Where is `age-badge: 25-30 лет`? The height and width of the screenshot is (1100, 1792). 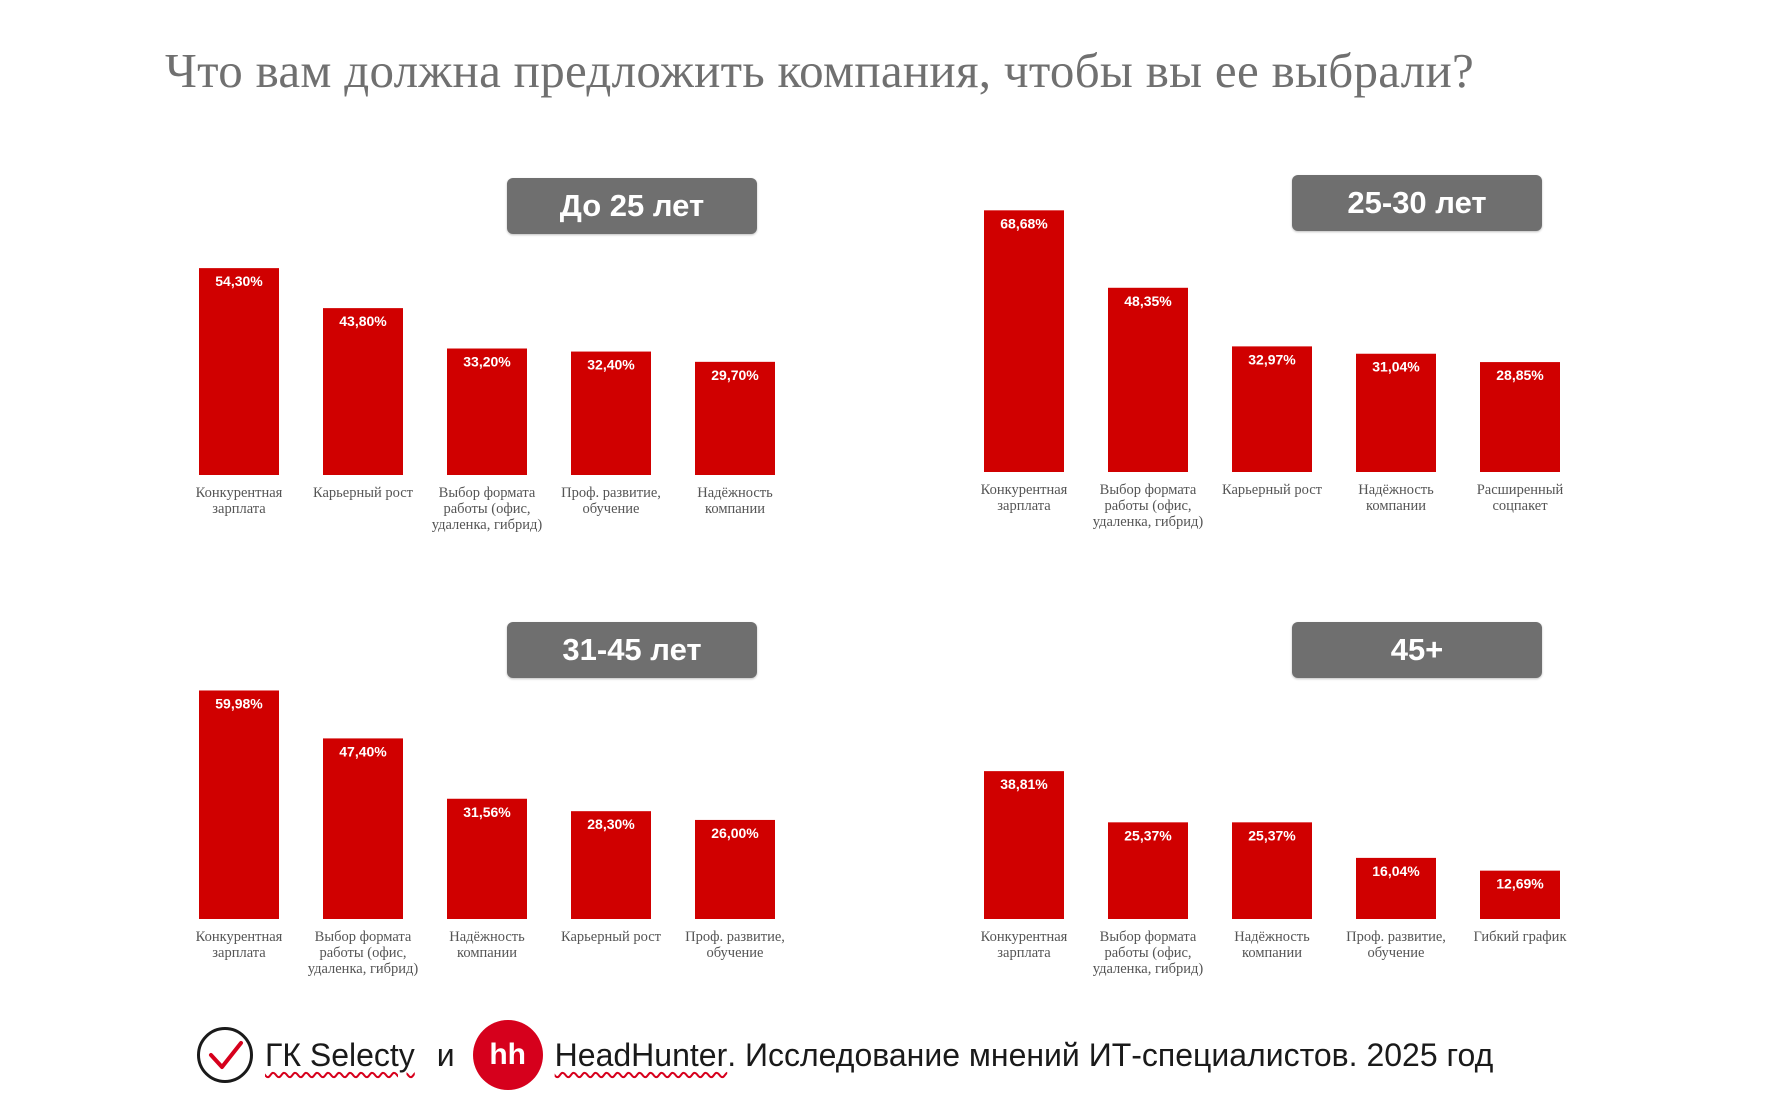
age-badge: 25-30 лет is located at coordinates (1417, 203).